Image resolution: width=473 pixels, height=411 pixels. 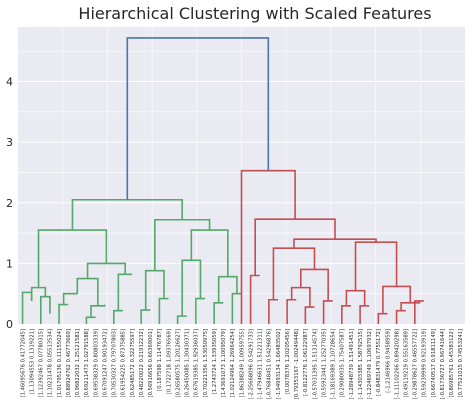 What do you see at coordinates (9, 263) in the screenshot?
I see `y-tick-label: 1` at bounding box center [9, 263].